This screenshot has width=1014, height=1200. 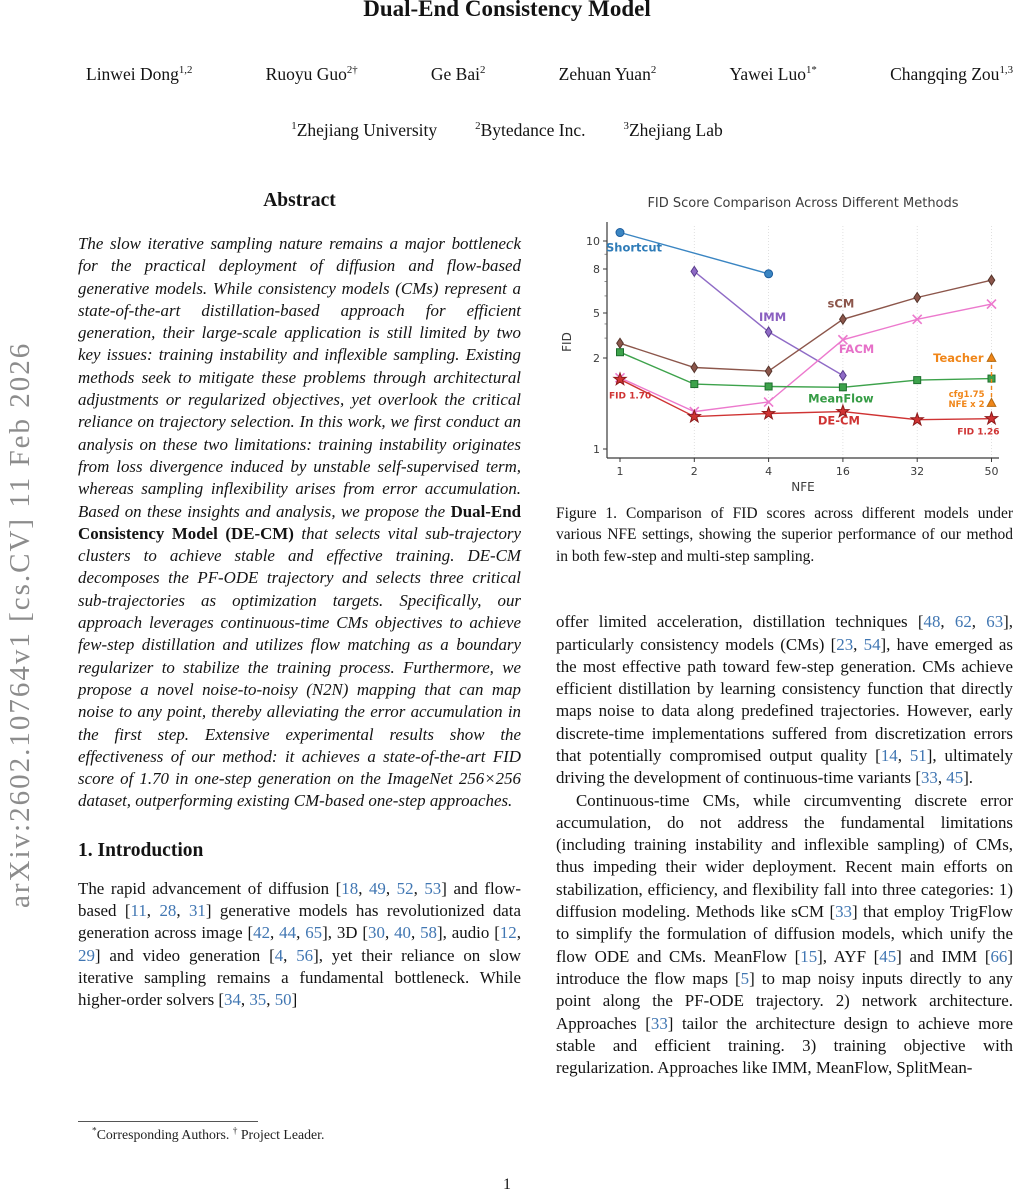 What do you see at coordinates (630, 396) in the screenshot?
I see `svg-text: FID 1.70` at bounding box center [630, 396].